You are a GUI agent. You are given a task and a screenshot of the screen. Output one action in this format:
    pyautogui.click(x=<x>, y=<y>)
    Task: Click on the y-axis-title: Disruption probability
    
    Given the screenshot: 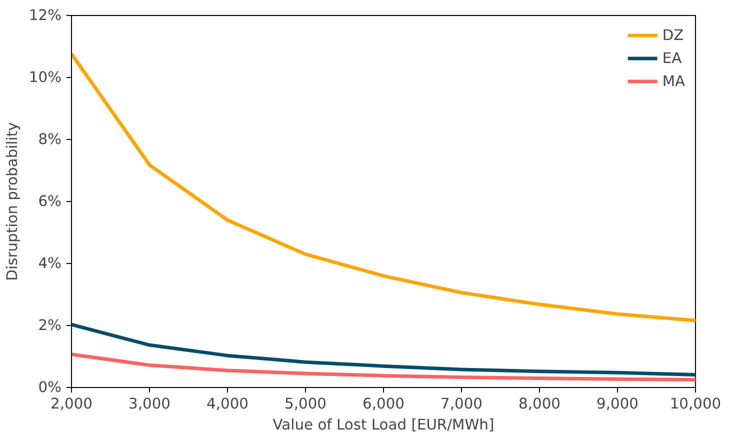 What is the action you would take?
    pyautogui.click(x=12, y=201)
    